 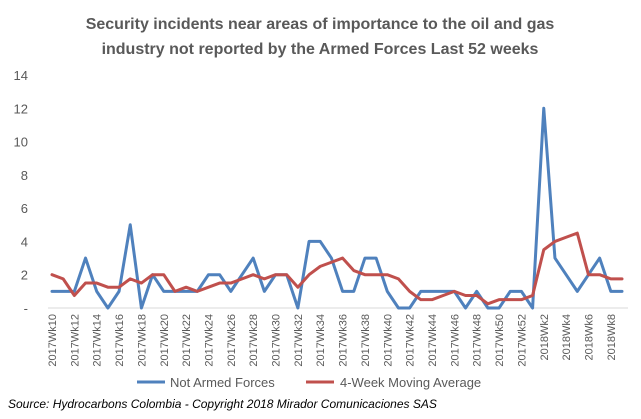 I want to click on x-tick-label: 2017Wk22, so click(x=187, y=340).